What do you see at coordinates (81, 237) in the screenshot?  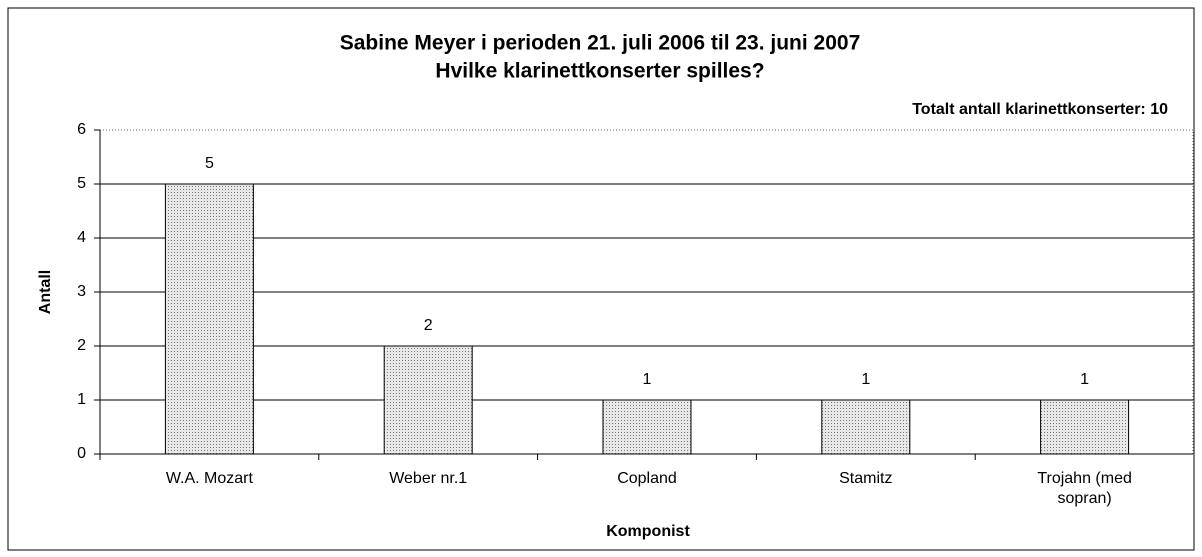 I see `y-tick-label: 4` at bounding box center [81, 237].